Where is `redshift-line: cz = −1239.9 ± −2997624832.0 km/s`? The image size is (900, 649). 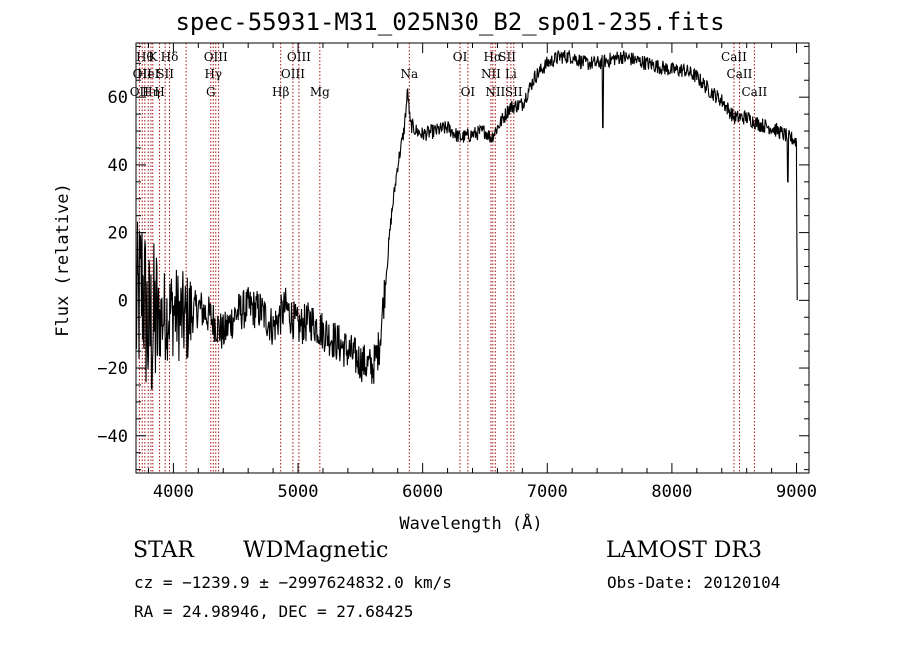
redshift-line: cz = −1239.9 ± −2997624832.0 km/s is located at coordinates (293, 582).